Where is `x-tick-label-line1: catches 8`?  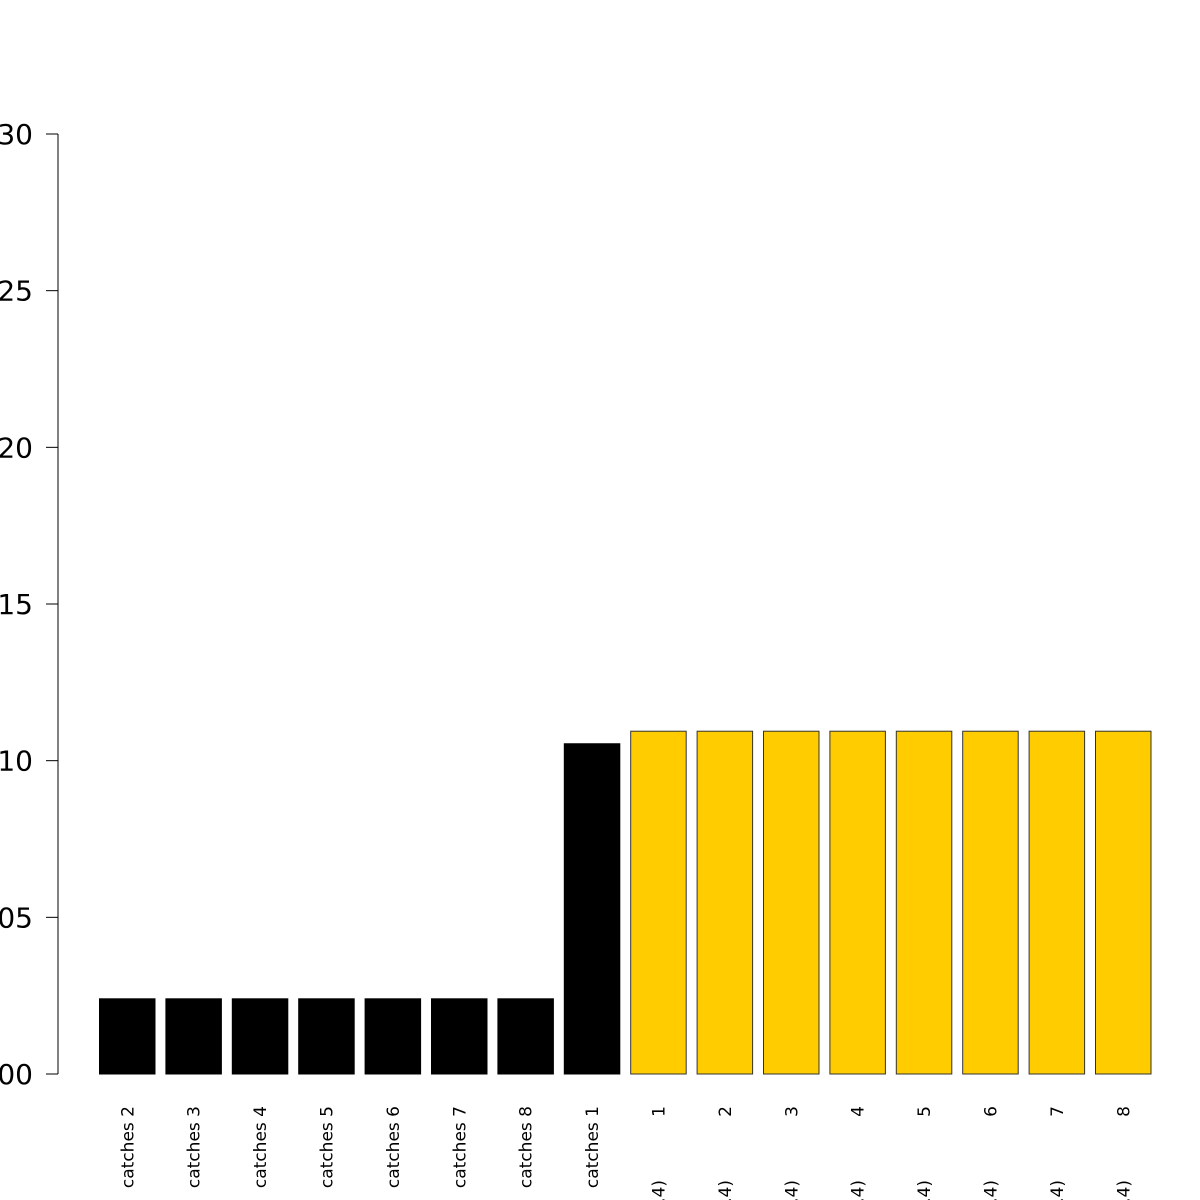
x-tick-label-line1: catches 8 is located at coordinates (527, 1147).